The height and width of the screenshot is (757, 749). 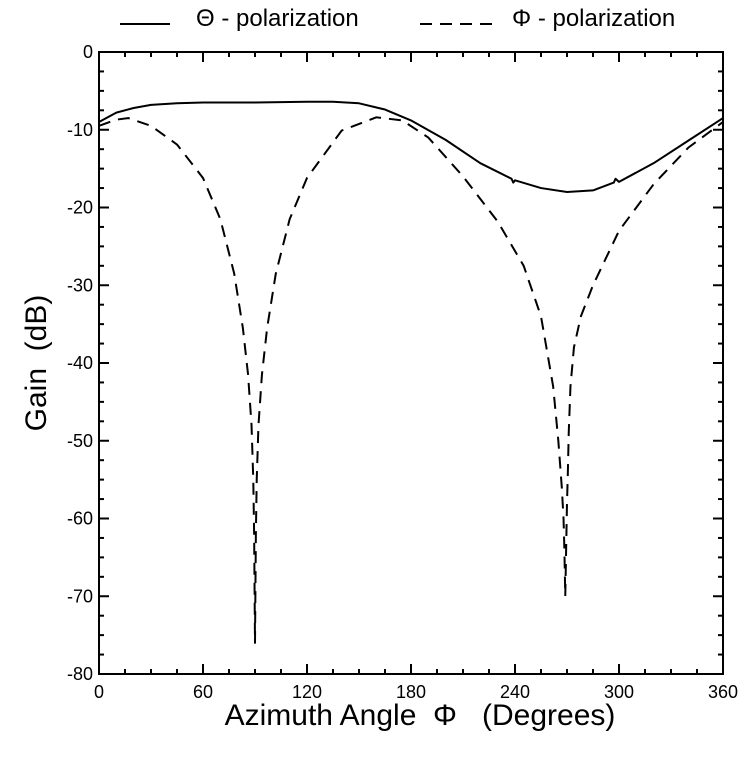 What do you see at coordinates (80, 674) in the screenshot?
I see `y-tick-label: -80` at bounding box center [80, 674].